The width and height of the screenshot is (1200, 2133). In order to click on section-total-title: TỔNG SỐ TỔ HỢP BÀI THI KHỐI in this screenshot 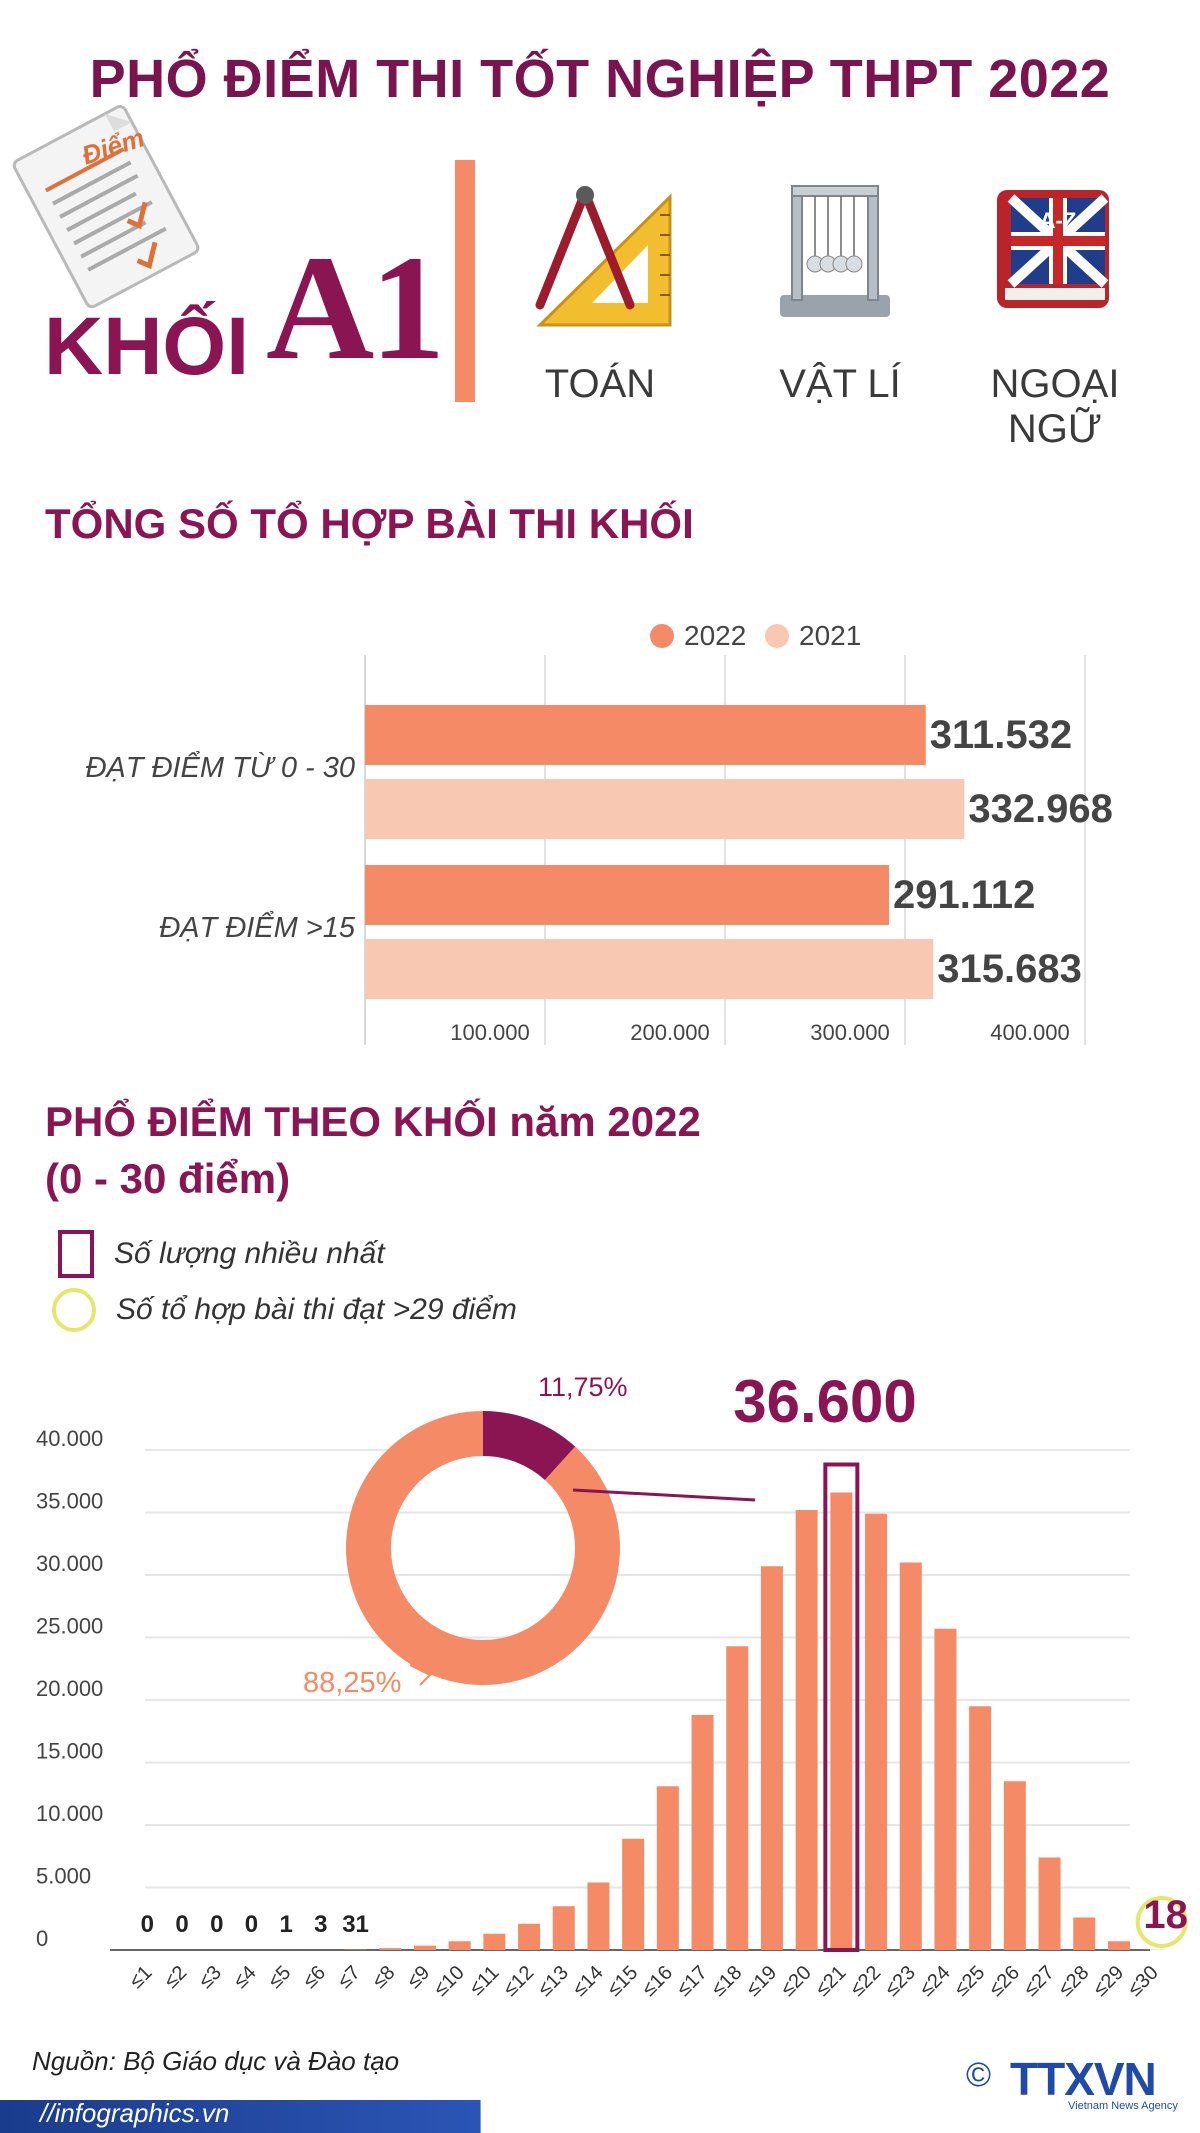, I will do `click(369, 523)`.